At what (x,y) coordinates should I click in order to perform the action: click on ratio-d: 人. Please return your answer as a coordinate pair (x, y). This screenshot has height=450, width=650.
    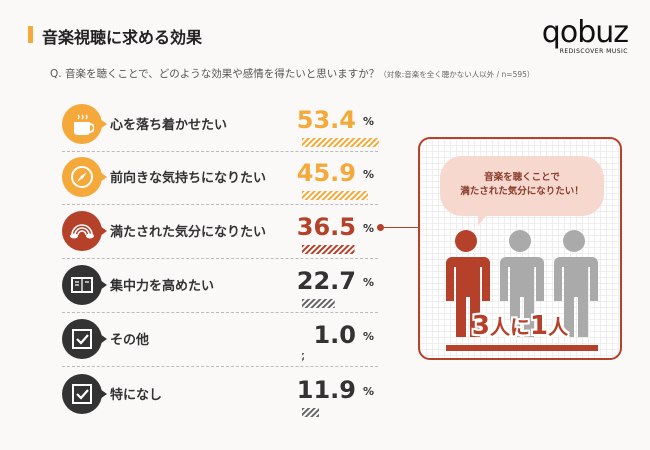
    Looking at the image, I should click on (558, 327).